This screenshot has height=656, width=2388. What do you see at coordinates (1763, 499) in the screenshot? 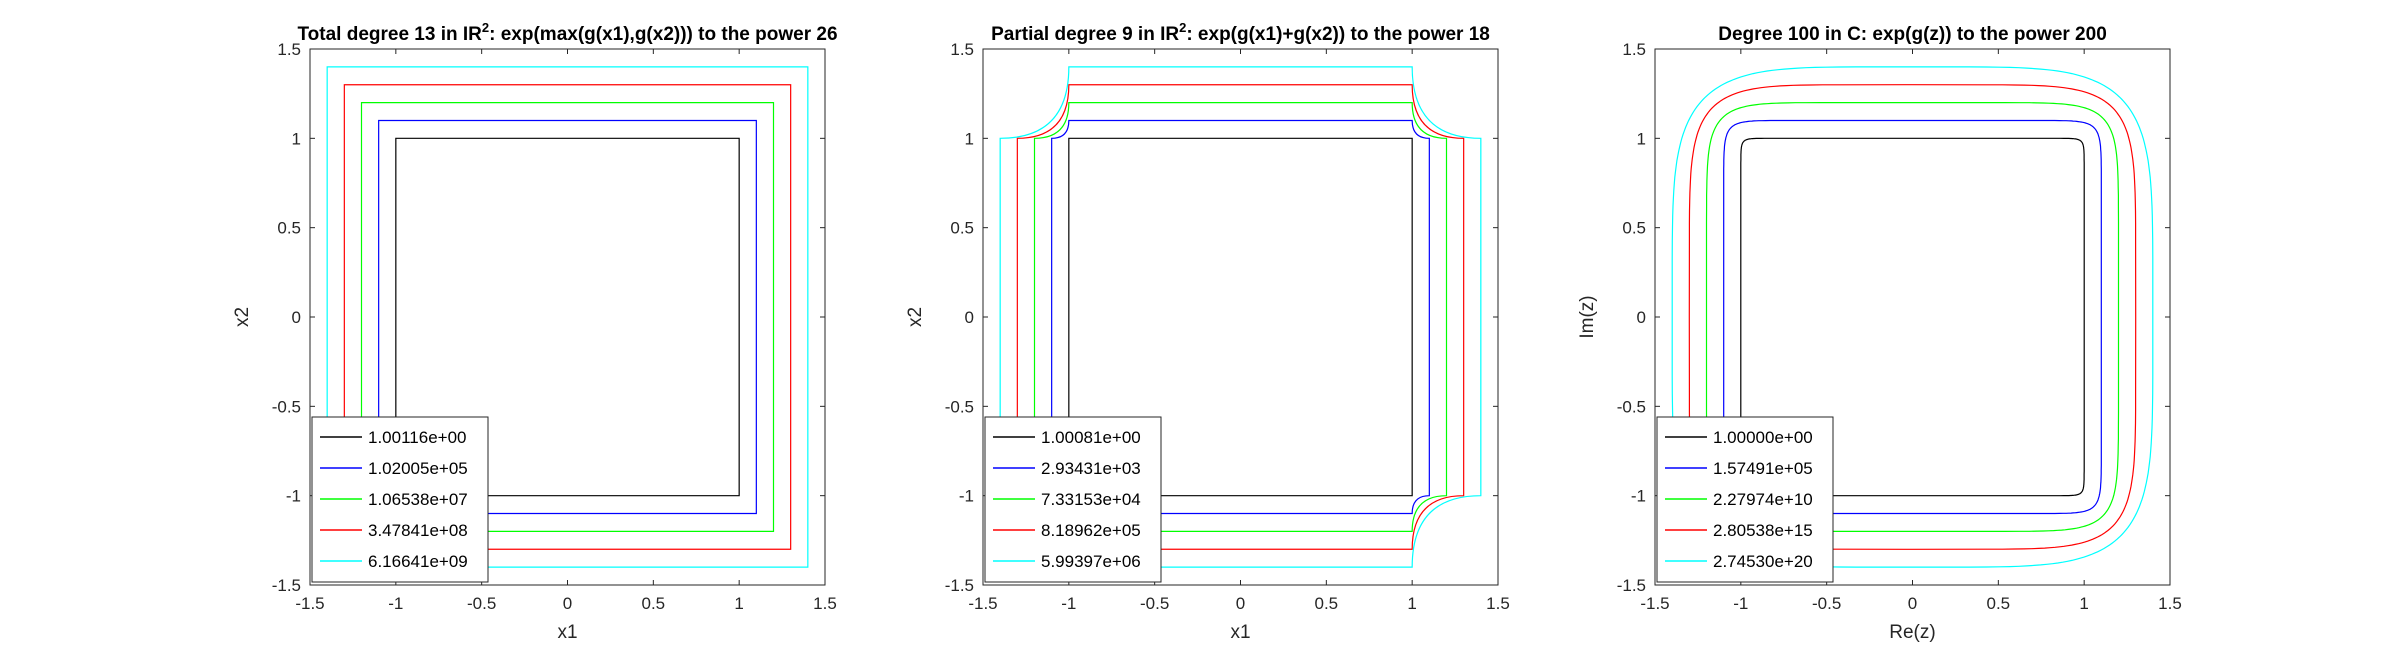
I see `legend-label: 2.27974e+10` at bounding box center [1763, 499].